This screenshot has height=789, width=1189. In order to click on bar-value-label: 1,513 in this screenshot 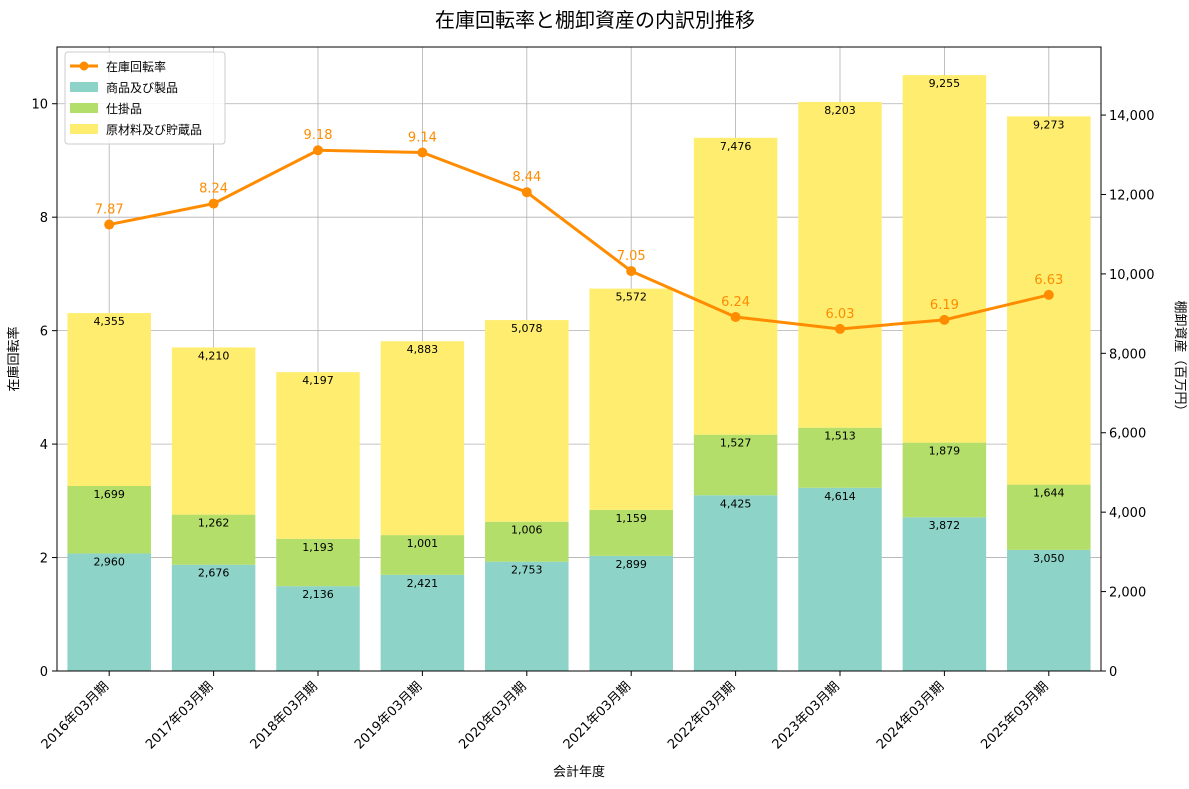, I will do `click(840, 436)`.